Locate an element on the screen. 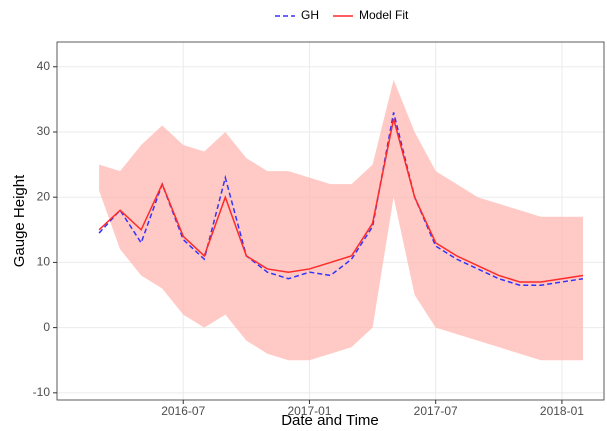 Image resolution: width=607 pixels, height=431 pixels. y-tick-label: 20 is located at coordinates (44, 196).